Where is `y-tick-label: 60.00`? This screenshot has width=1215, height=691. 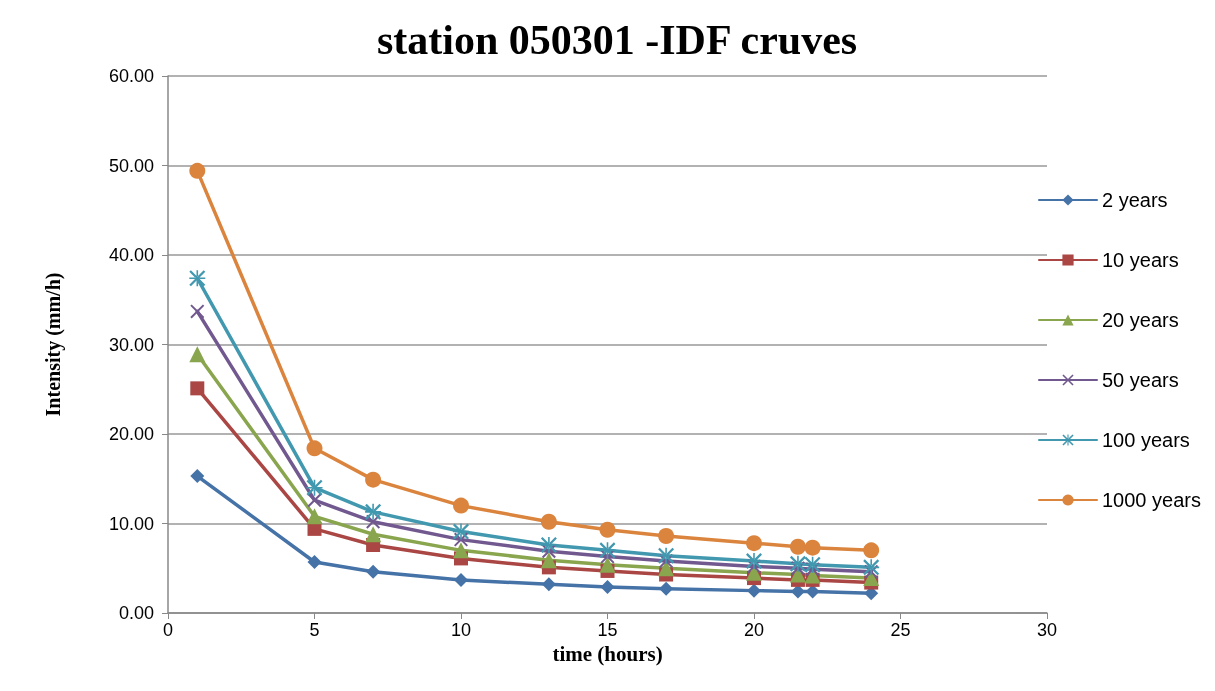
y-tick-label: 60.00 is located at coordinates (131, 76).